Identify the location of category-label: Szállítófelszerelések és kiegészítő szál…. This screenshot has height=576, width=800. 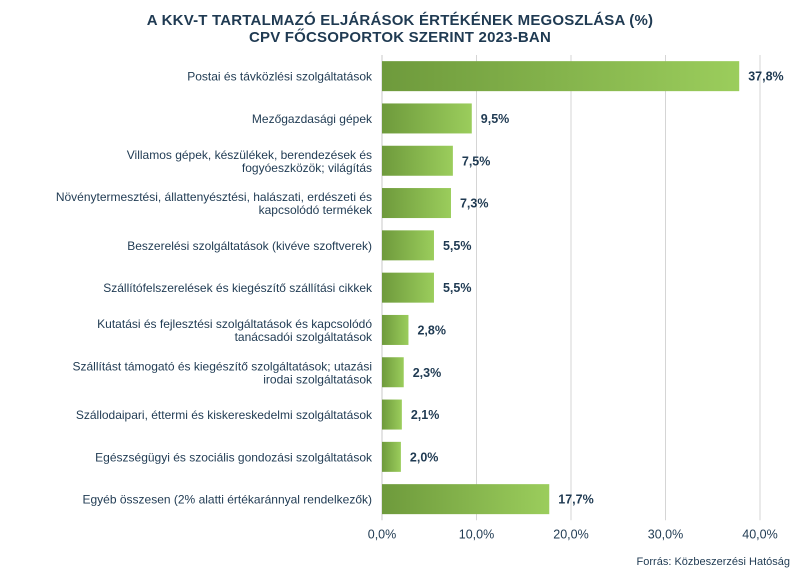
(238, 288).